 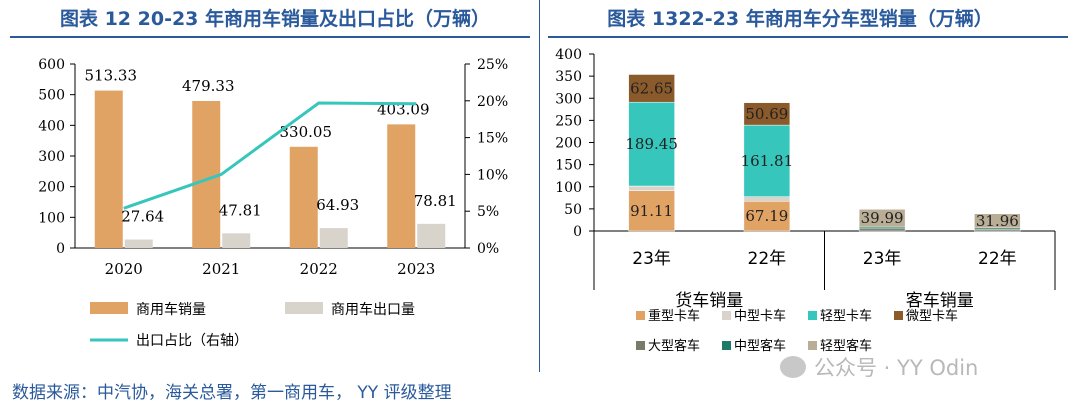 I want to click on chart1-exports-label: 78.81, so click(x=435, y=201).